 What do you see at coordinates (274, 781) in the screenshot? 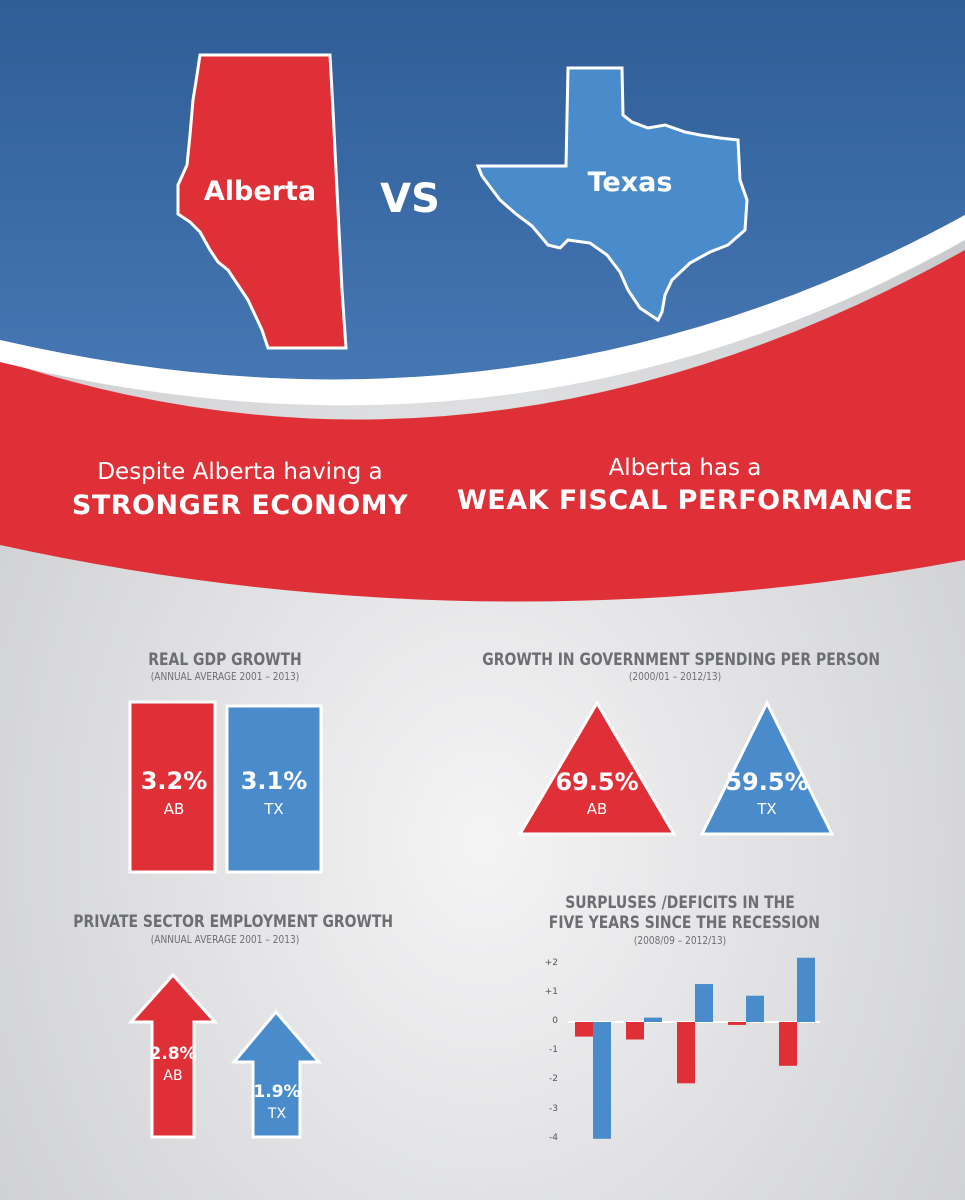
I see `gdp-value-tx: 3.1%` at bounding box center [274, 781].